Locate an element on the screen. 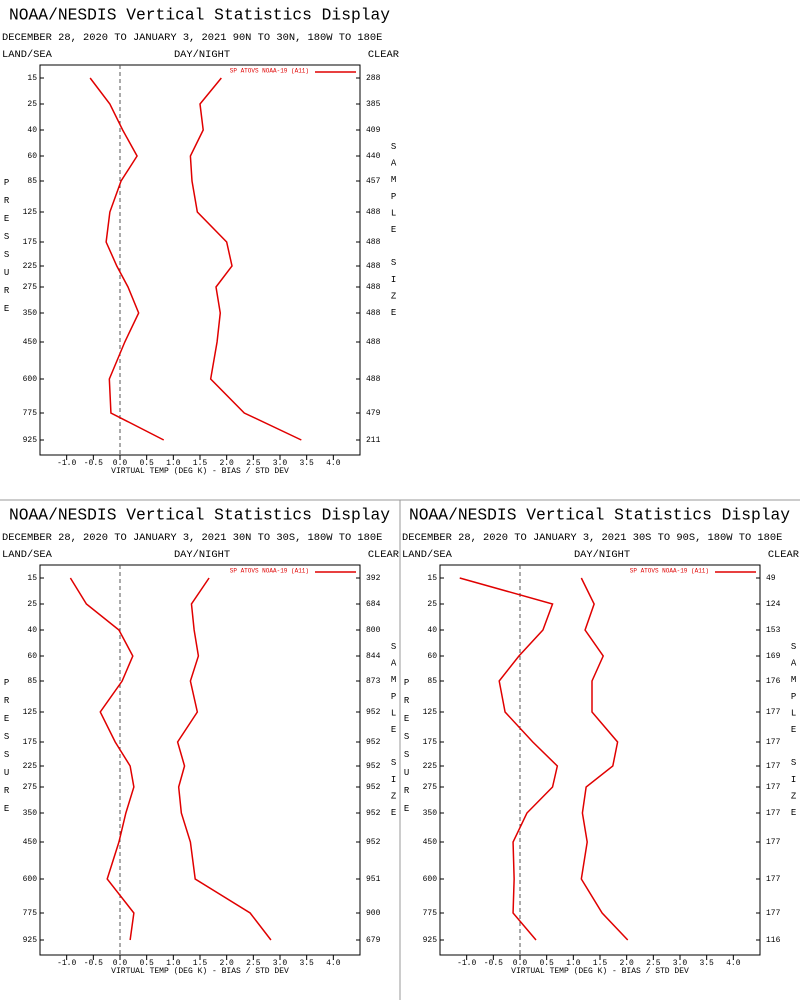 The height and width of the screenshot is (1000, 800). sample-size: 679 is located at coordinates (373, 940).